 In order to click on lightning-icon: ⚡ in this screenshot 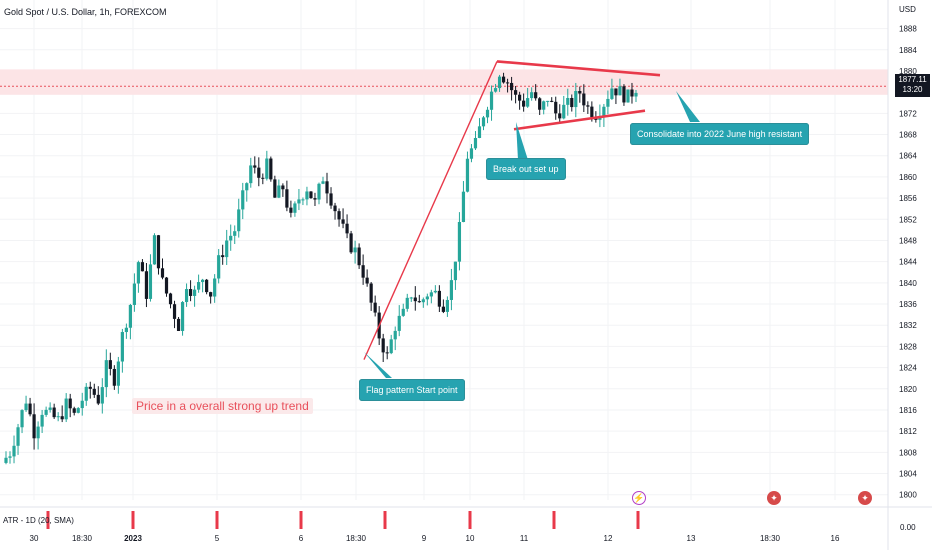, I will do `click(639, 498)`.